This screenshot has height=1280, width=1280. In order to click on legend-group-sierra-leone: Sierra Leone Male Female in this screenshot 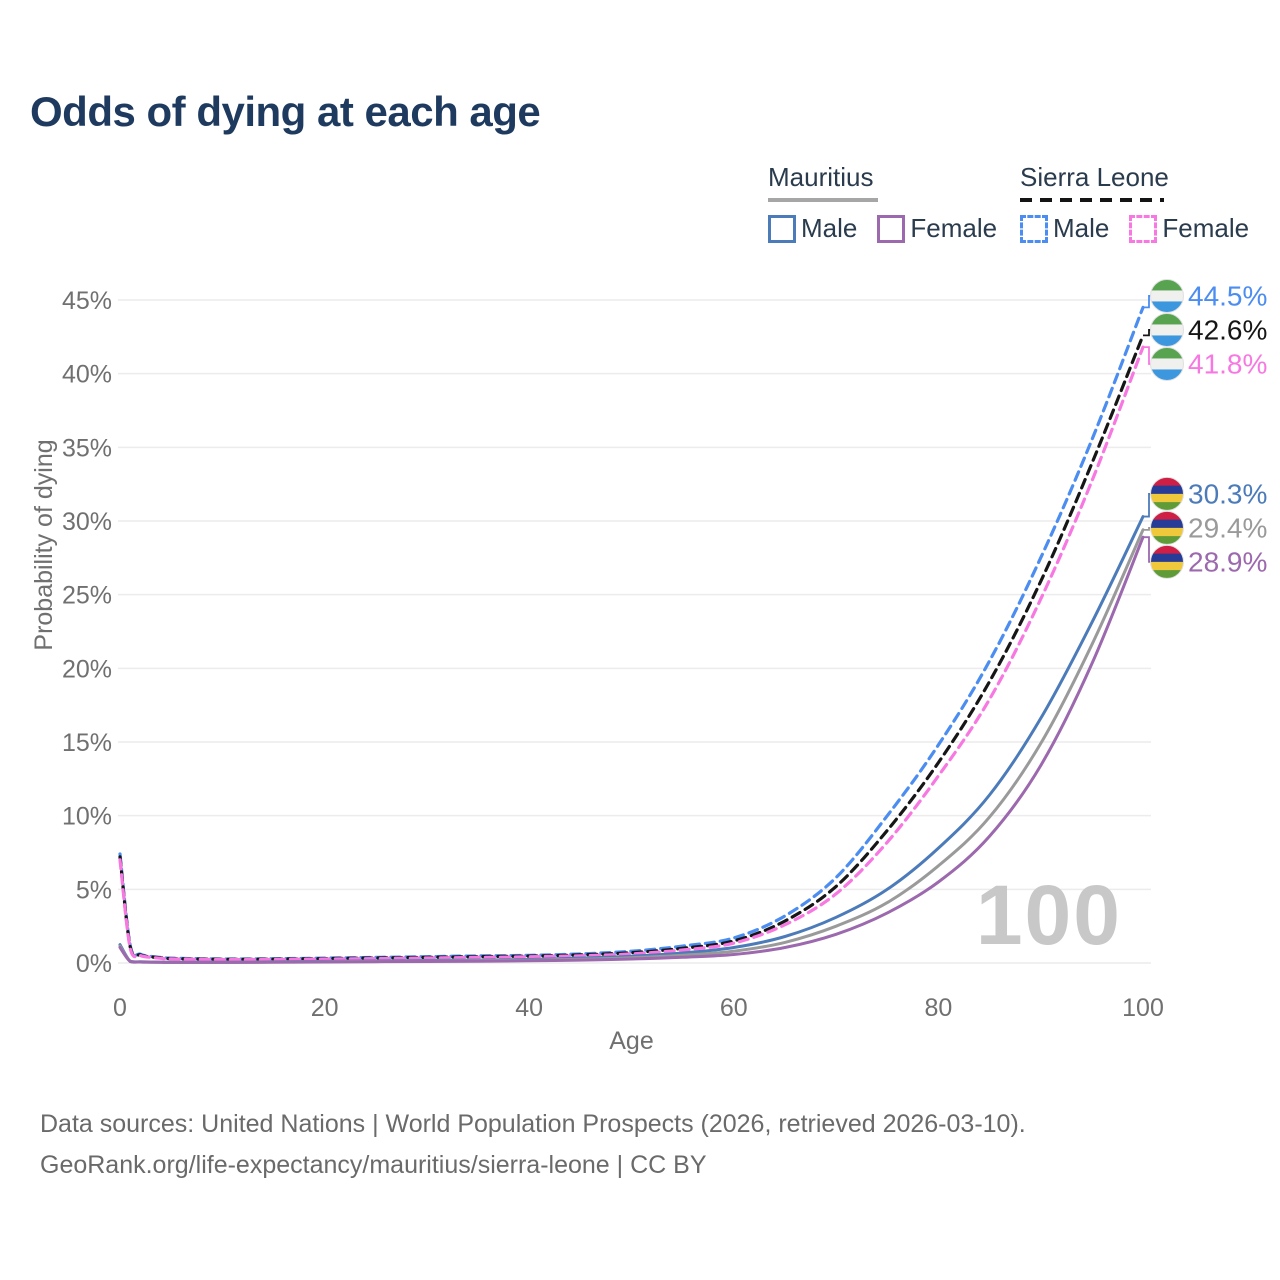, I will do `click(1144, 203)`.